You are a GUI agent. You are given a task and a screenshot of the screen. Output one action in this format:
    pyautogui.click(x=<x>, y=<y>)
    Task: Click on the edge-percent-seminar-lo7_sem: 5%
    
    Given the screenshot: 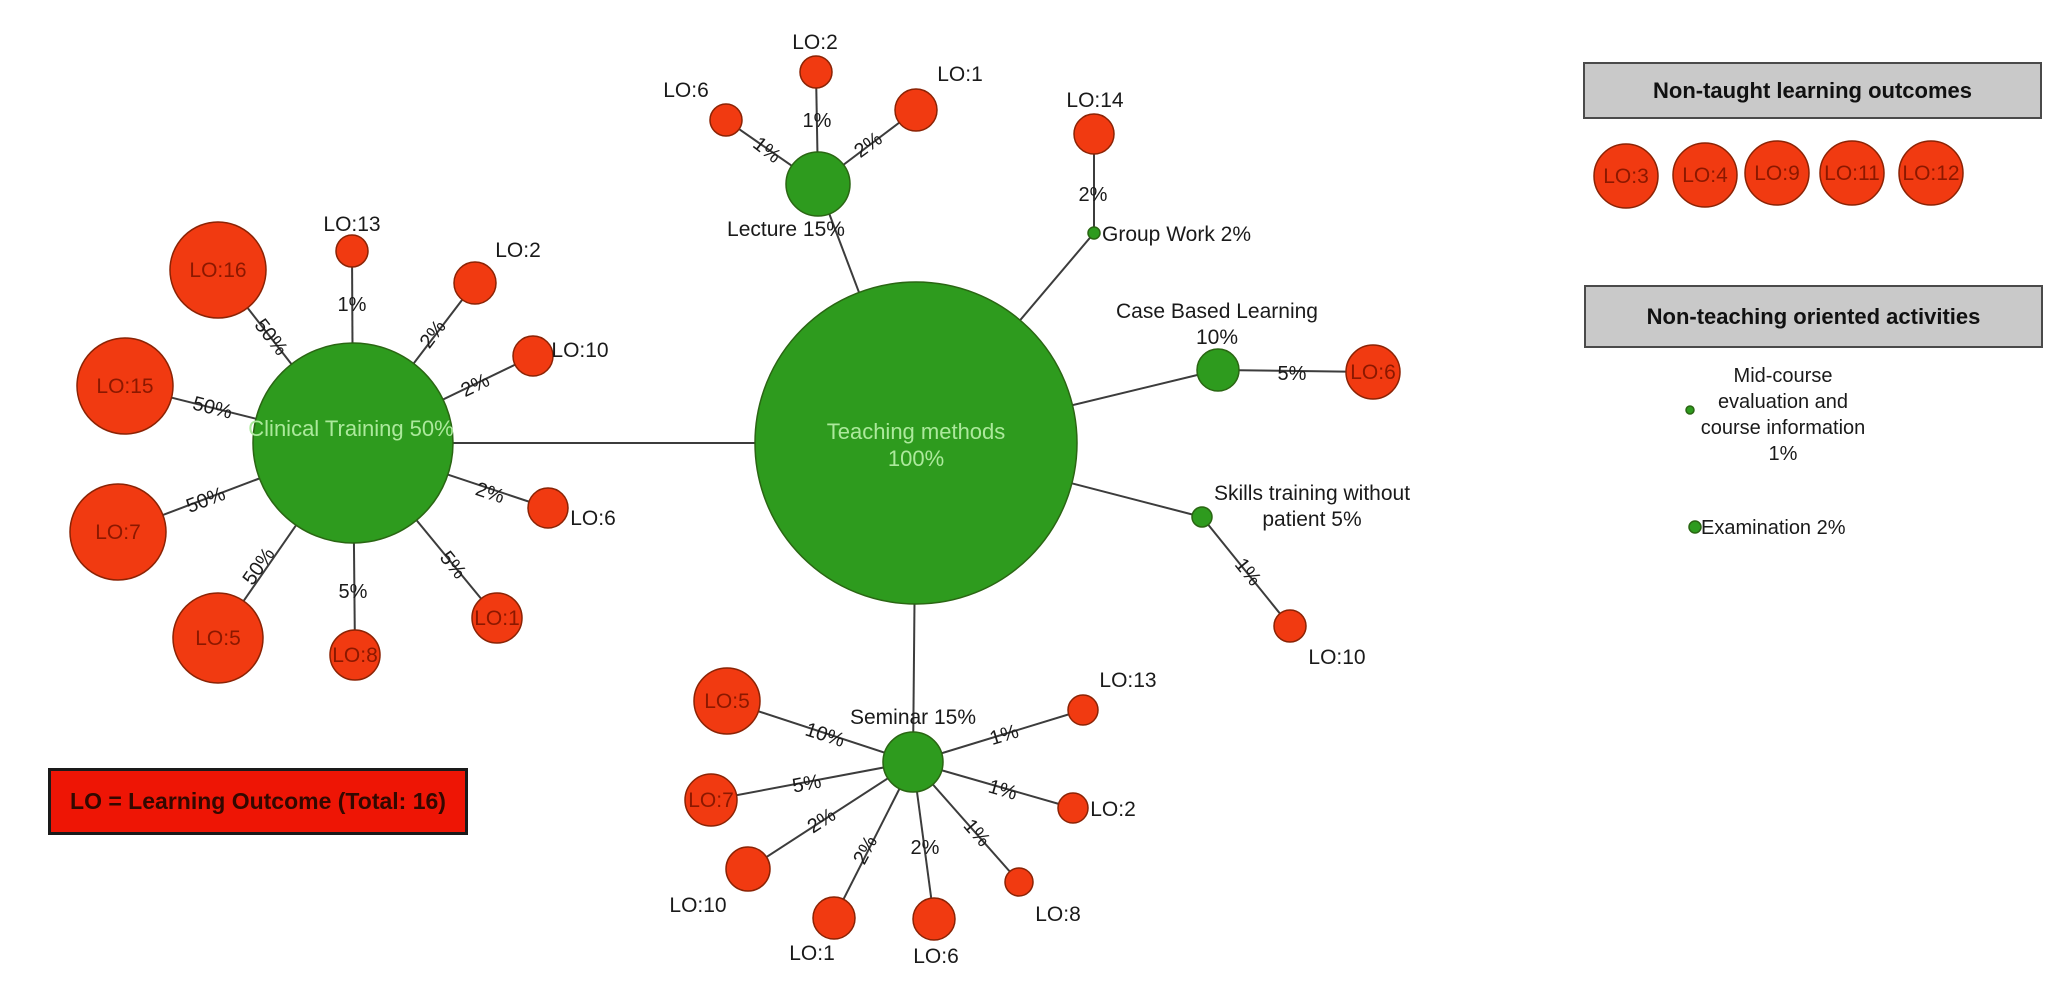 What is the action you would take?
    pyautogui.click(x=807, y=784)
    